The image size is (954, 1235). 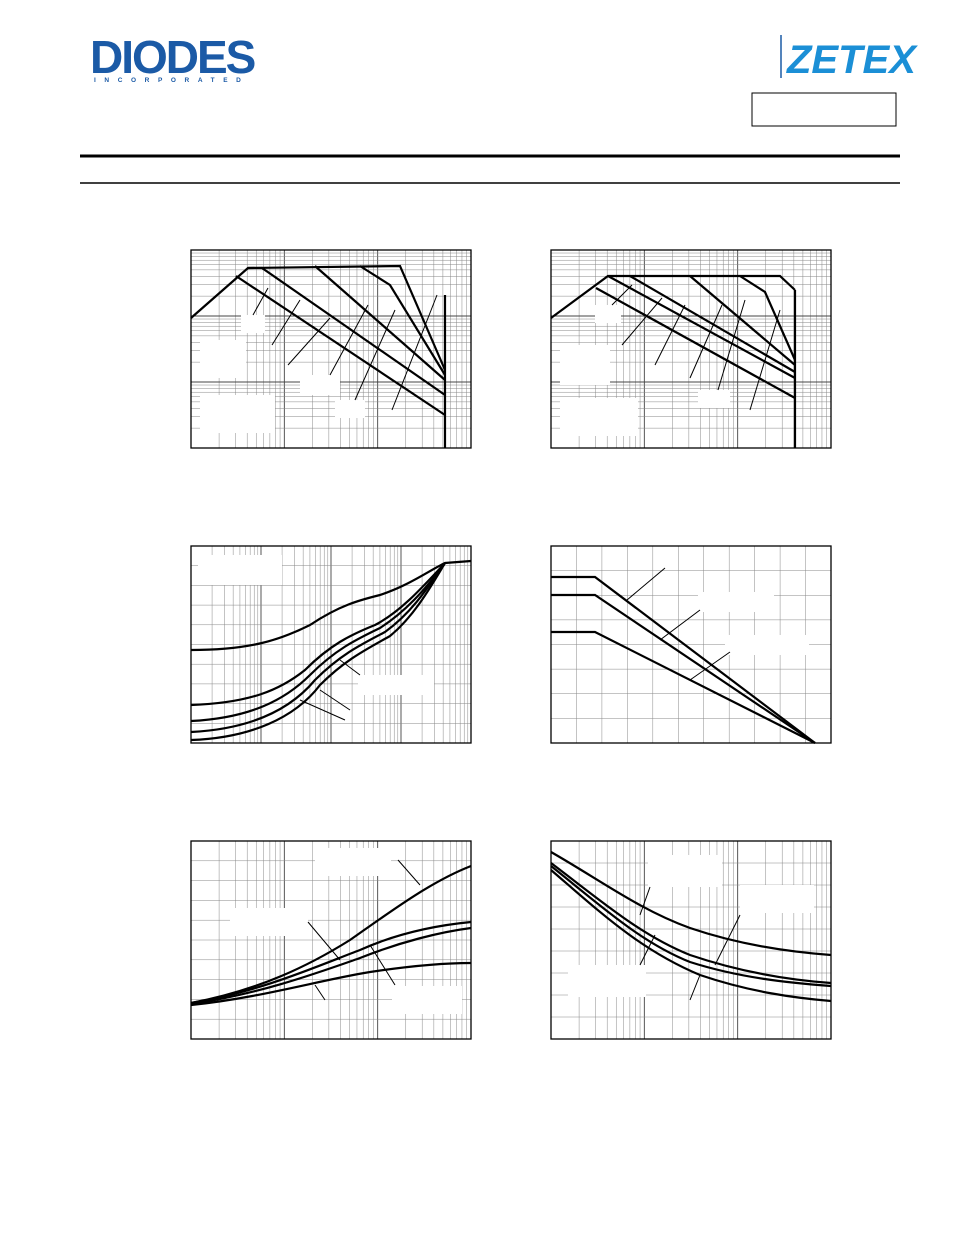 I want to click on logo-right: ZETEX, so click(x=852, y=60).